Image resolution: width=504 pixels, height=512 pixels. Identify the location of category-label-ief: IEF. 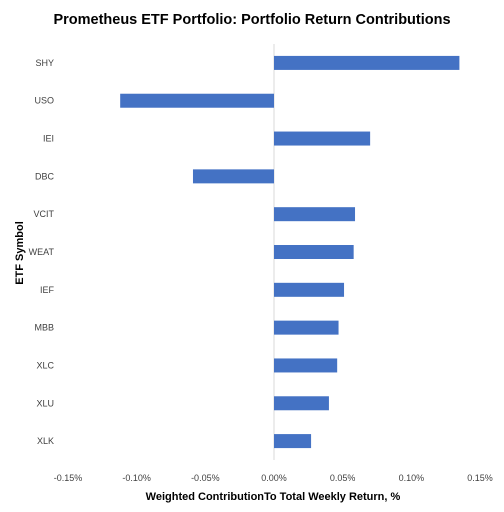
(47, 290).